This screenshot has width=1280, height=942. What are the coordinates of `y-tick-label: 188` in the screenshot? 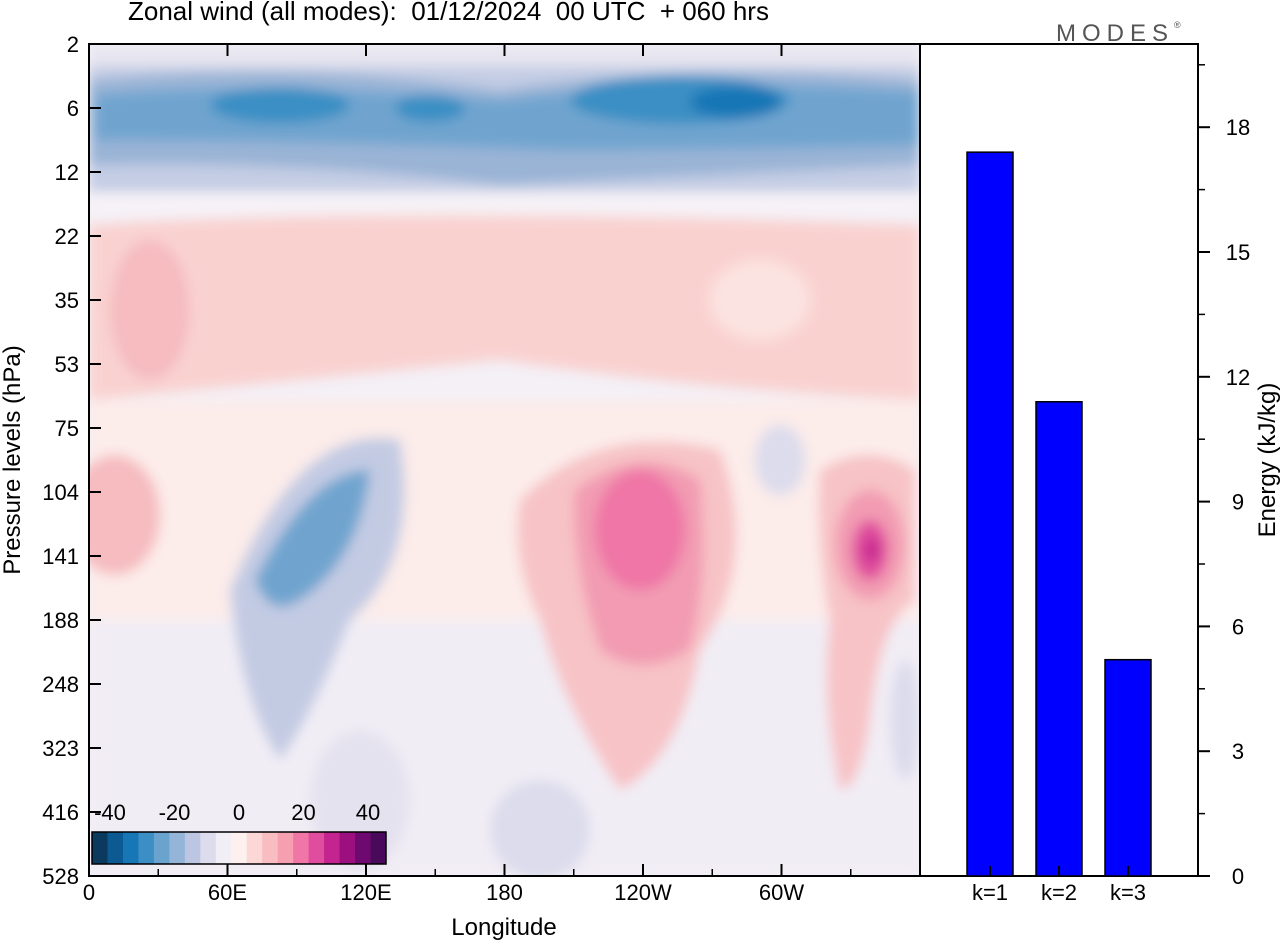 It's located at (60, 620).